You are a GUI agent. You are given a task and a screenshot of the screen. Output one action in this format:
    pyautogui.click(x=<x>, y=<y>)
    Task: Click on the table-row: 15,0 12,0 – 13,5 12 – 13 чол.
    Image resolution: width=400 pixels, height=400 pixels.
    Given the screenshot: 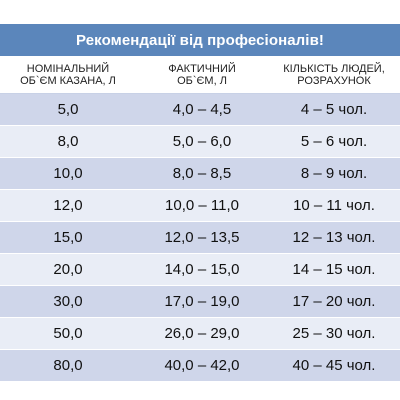 What is the action you would take?
    pyautogui.click(x=200, y=238)
    